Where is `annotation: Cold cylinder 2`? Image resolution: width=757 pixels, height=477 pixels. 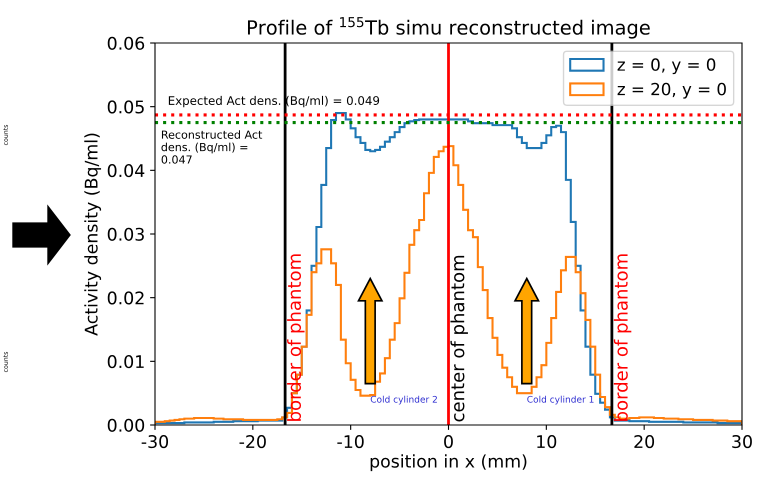
annotation: Cold cylinder 2 is located at coordinates (403, 400).